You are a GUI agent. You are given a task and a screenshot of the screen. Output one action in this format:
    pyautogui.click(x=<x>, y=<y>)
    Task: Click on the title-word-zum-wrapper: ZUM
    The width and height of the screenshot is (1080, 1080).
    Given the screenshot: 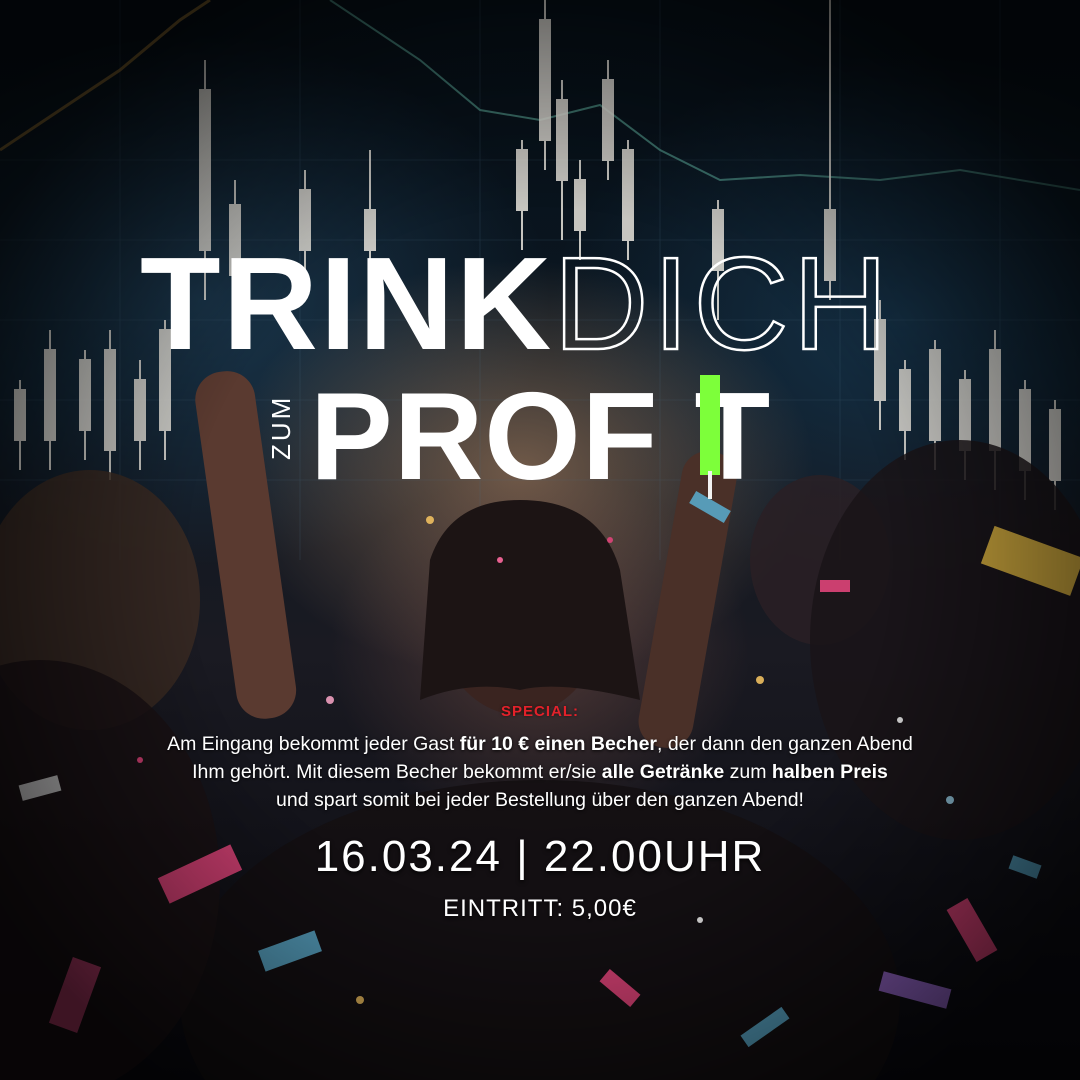 What is the action you would take?
    pyautogui.click(x=280, y=430)
    